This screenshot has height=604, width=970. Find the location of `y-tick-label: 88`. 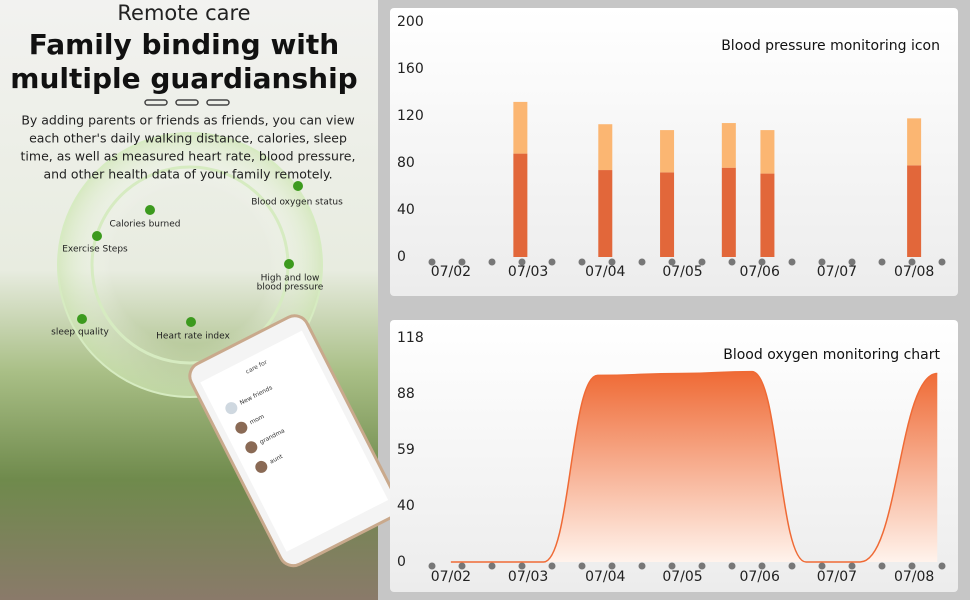

y-tick-label: 88 is located at coordinates (406, 394).